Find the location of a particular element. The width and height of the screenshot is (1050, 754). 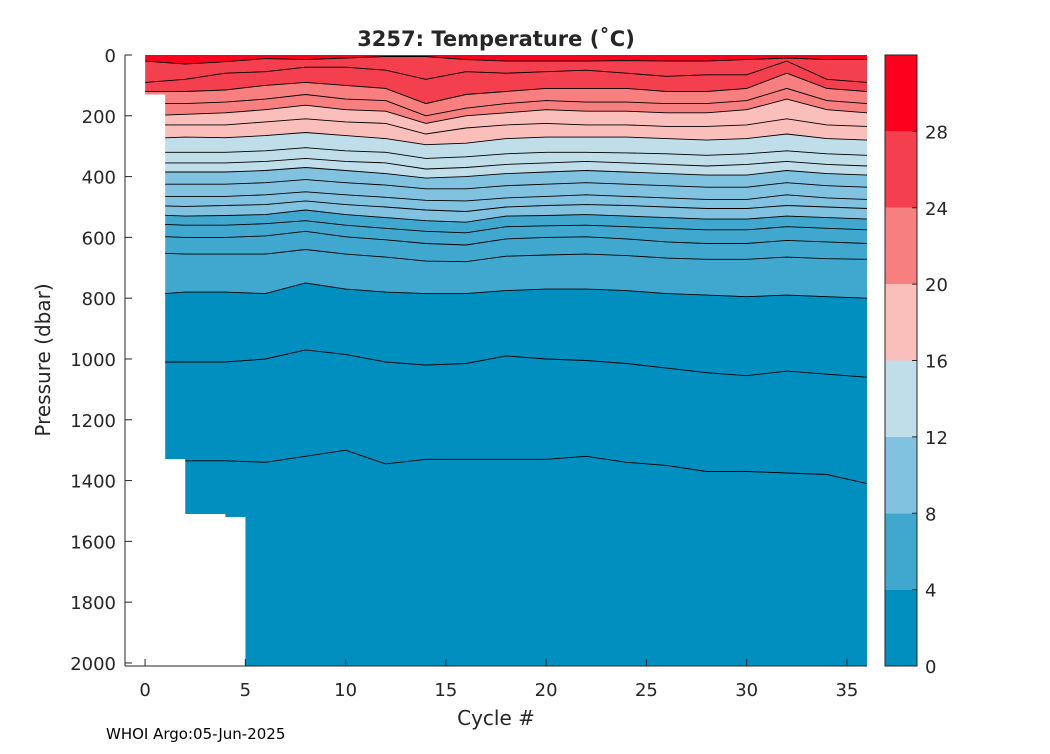

colorbar-tick-label: 8 is located at coordinates (930, 514).